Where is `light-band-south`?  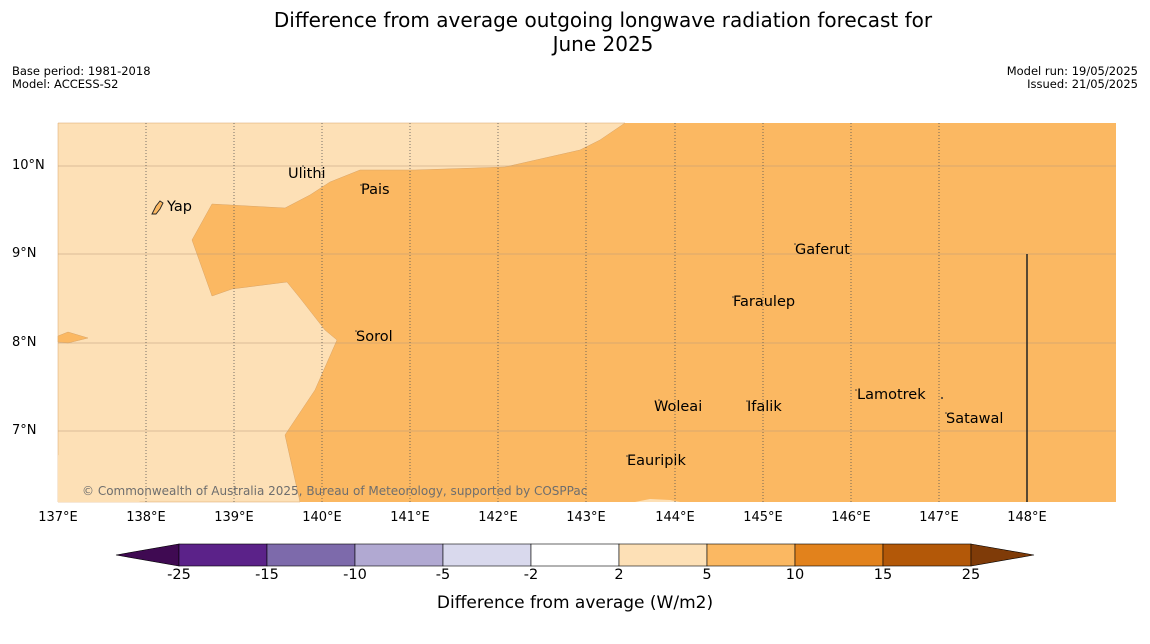 light-band-south is located at coordinates (99, 312).